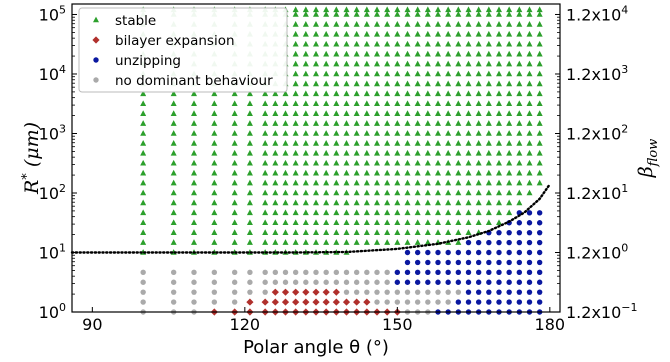 The height and width of the screenshot is (362, 670). I want to click on legend-marker-unzipping, so click(96, 60).